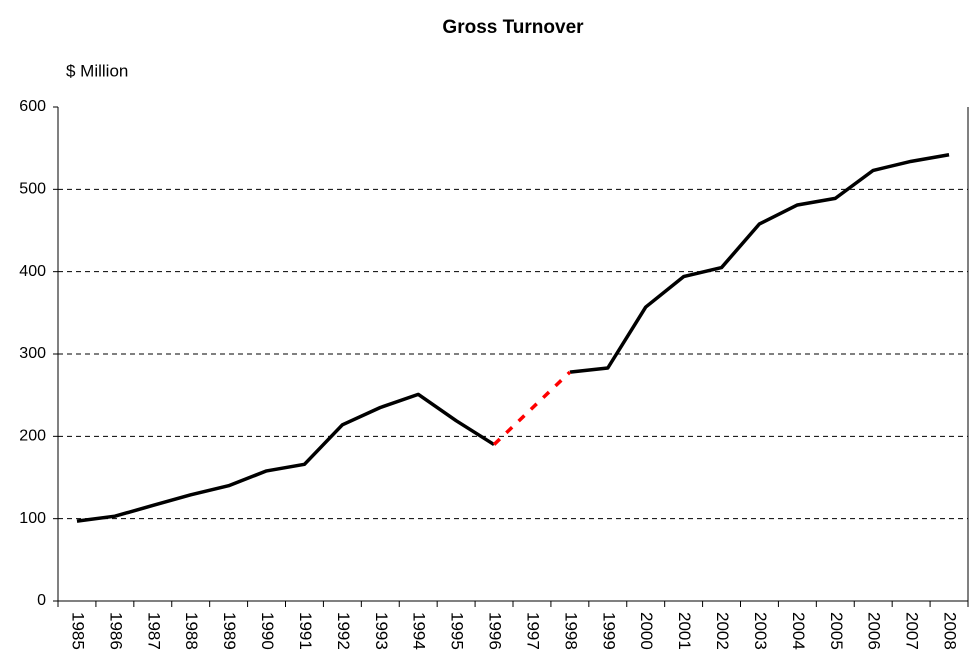 The height and width of the screenshot is (671, 980). Describe the element at coordinates (343, 631) in the screenshot. I see `x-tick-label: 1992` at that location.